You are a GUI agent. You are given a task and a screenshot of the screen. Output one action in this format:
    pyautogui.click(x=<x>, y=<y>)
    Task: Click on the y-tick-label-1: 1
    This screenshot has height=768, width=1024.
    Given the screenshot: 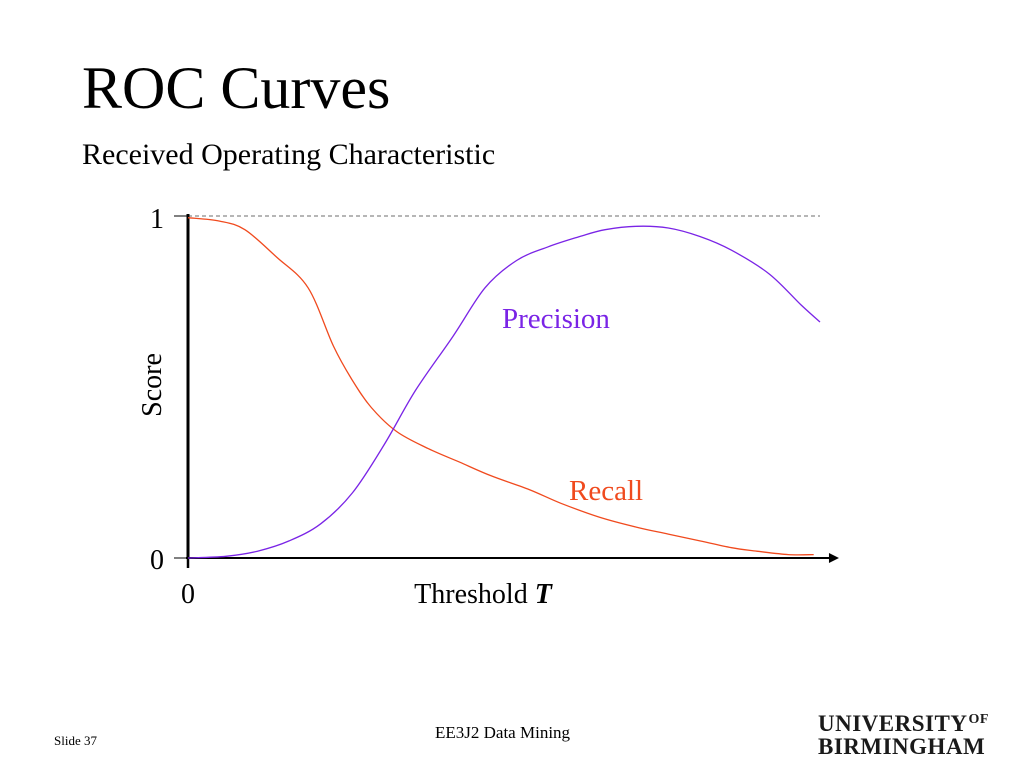 What is the action you would take?
    pyautogui.click(x=157, y=219)
    